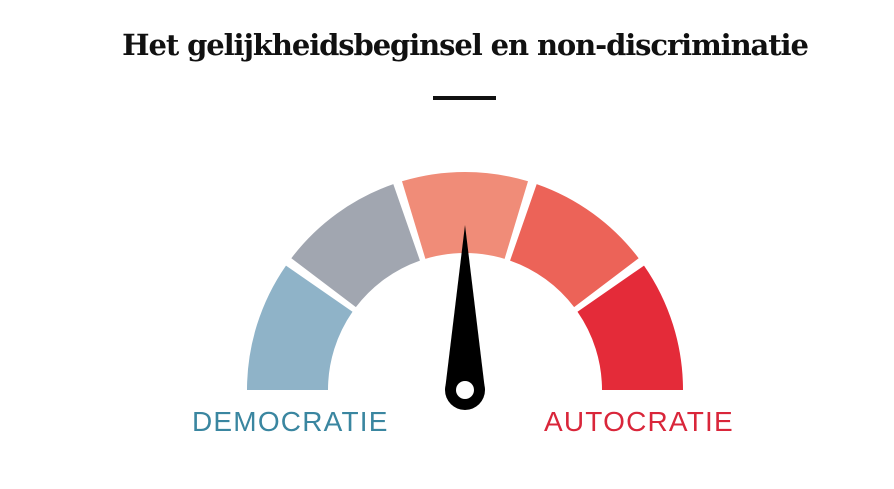 The width and height of the screenshot is (894, 489). Describe the element at coordinates (639, 421) in the screenshot. I see `autocratie-label: AUTOCRATIE` at that location.